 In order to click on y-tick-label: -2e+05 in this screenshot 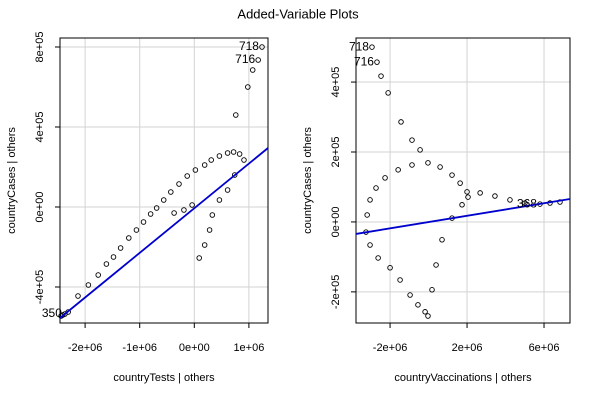, I will do `click(336, 292)`.